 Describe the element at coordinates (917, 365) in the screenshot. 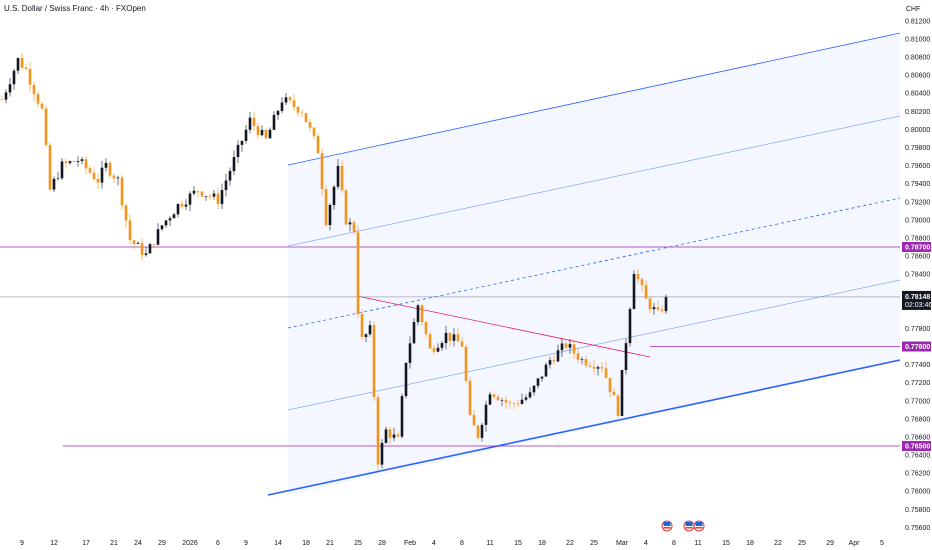

I see `y-tick-label: 0.77400` at that location.